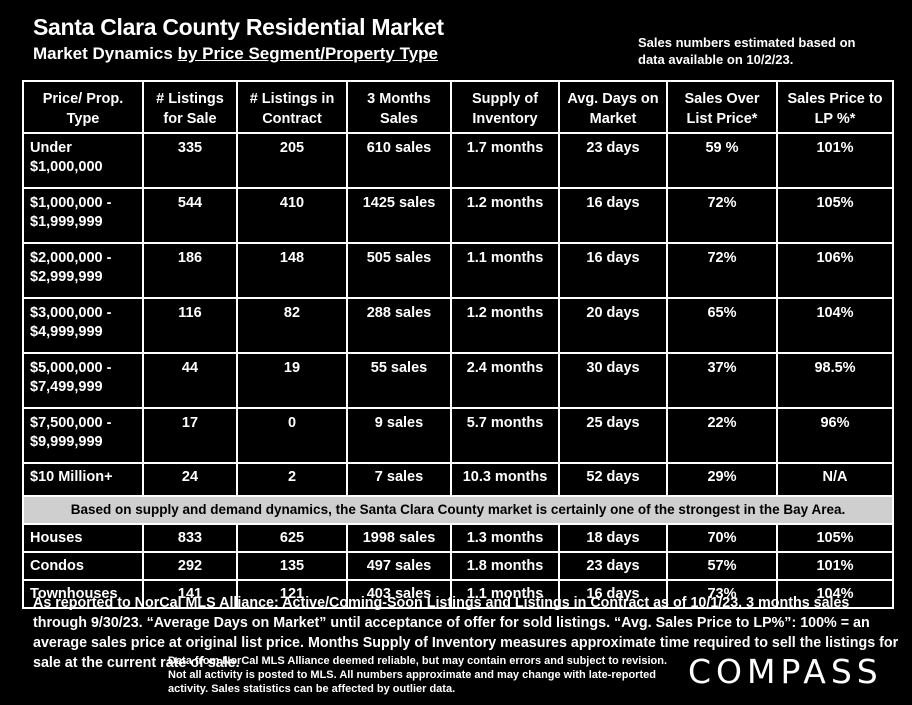 The height and width of the screenshot is (705, 912). What do you see at coordinates (292, 479) in the screenshot?
I see `table-cell: 2` at bounding box center [292, 479].